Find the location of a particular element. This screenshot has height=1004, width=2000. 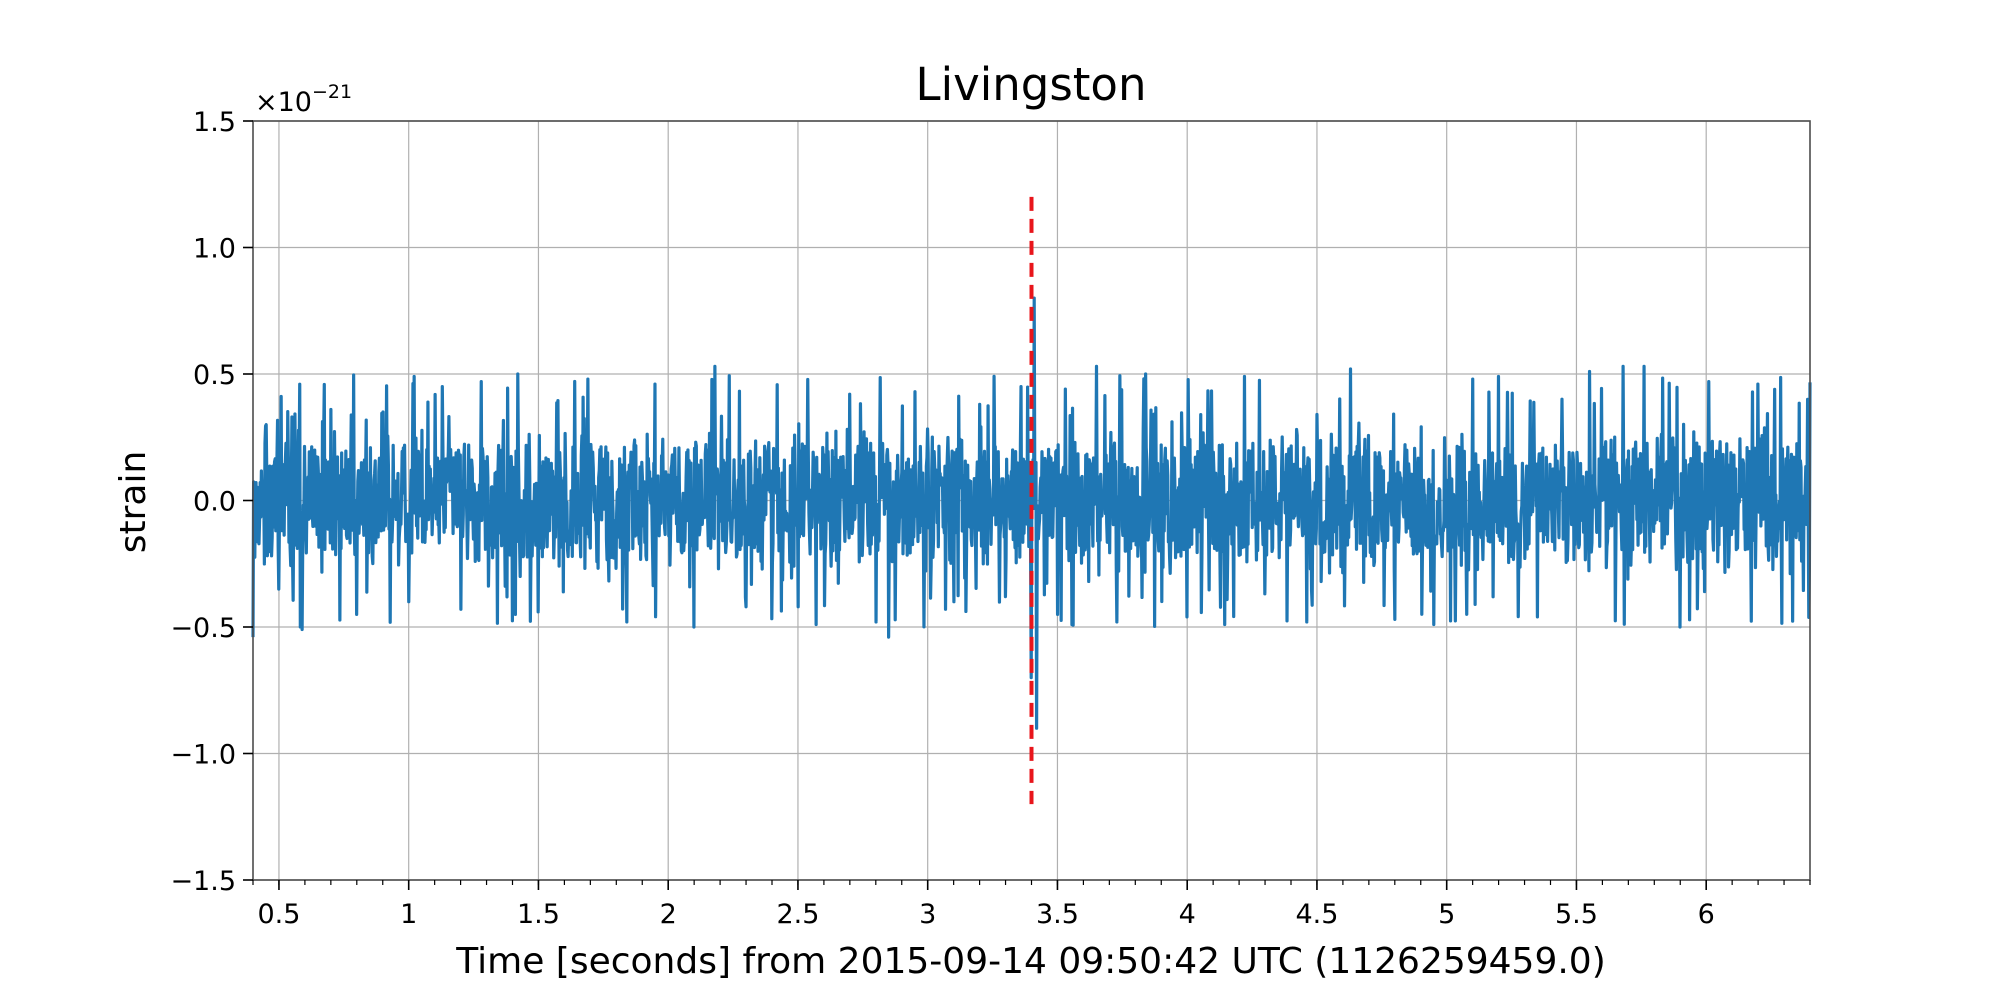

y-axis-label: strain is located at coordinates (133, 502).